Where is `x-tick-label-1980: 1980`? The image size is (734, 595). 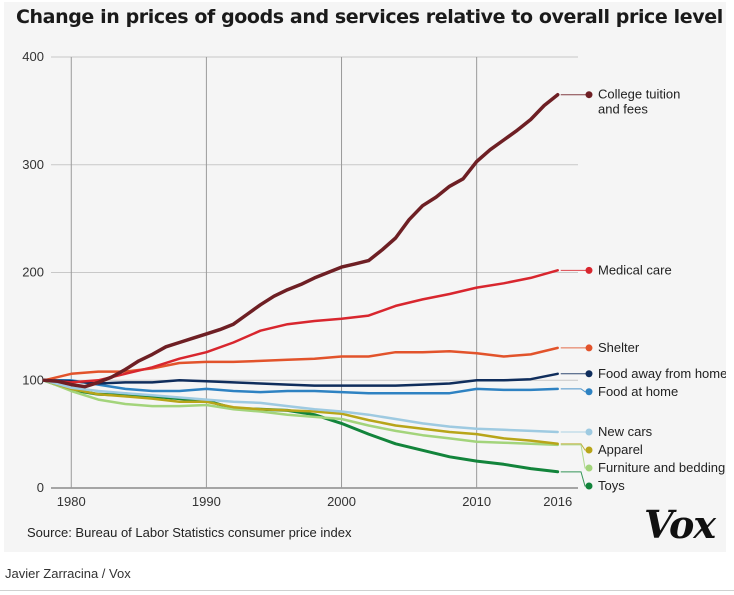 x-tick-label-1980: 1980 is located at coordinates (71, 501).